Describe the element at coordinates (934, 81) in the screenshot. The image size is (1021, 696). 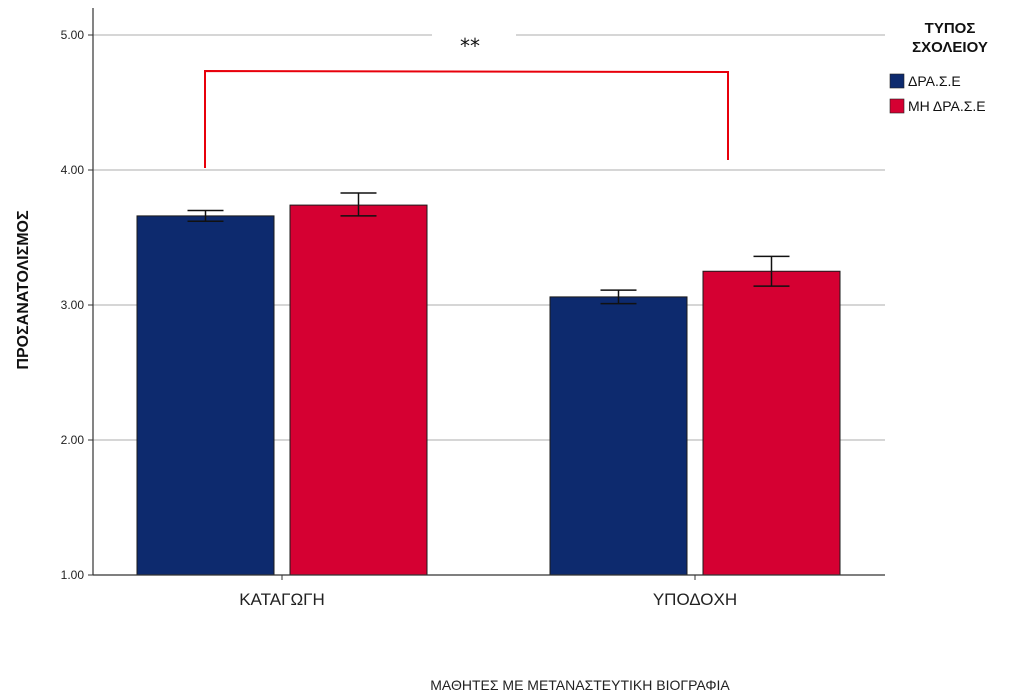
I see `legend-label-drase: ΔΡΑ.Σ.Ε` at that location.